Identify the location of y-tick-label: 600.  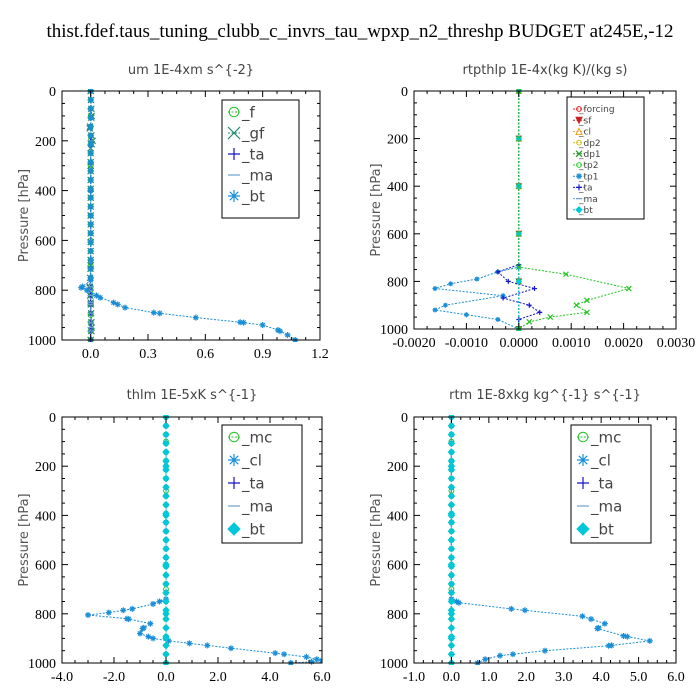
(45, 241).